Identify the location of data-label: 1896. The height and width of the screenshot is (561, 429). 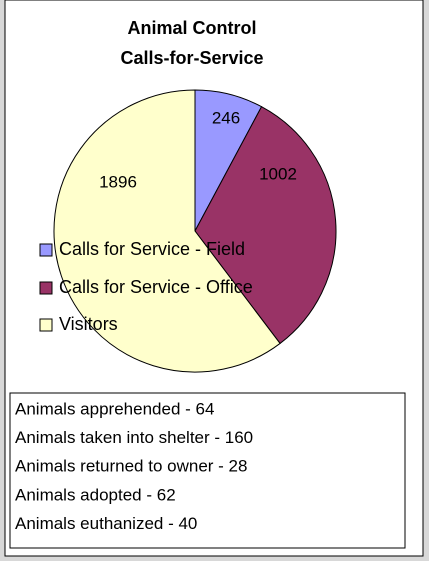
(118, 181).